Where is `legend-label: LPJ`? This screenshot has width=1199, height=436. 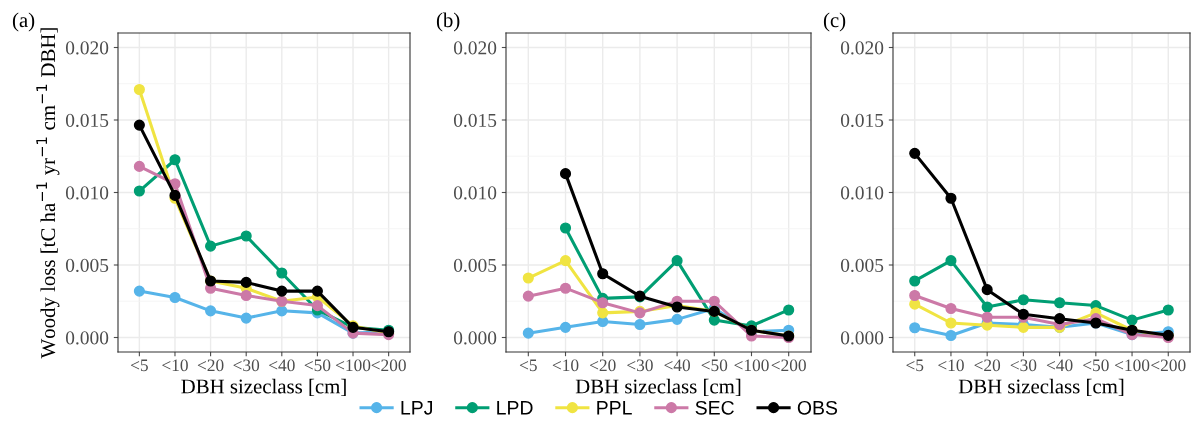
legend-label: LPJ is located at coordinates (416, 408).